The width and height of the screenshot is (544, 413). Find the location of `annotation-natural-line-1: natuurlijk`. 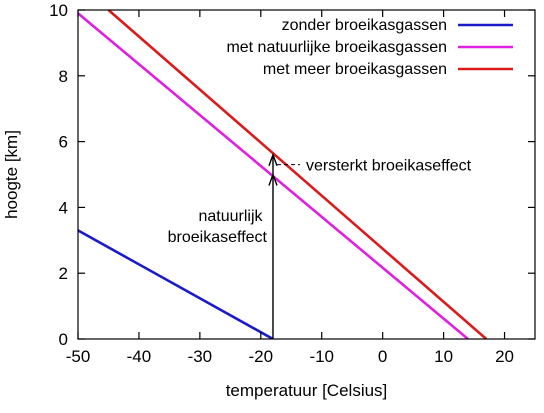

annotation-natural-line-1: natuurlijk is located at coordinates (231, 216).